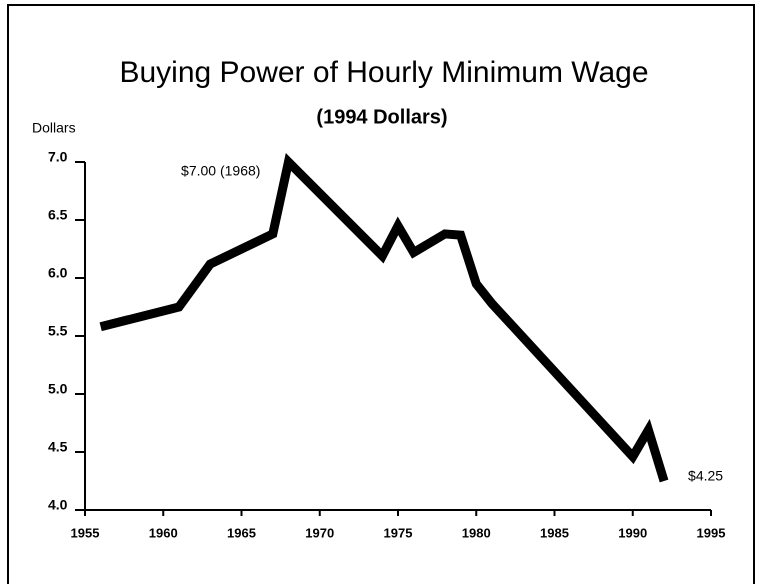 The image size is (759, 584). Describe the element at coordinates (163, 532) in the screenshot. I see `x-tick-label: 1960` at that location.